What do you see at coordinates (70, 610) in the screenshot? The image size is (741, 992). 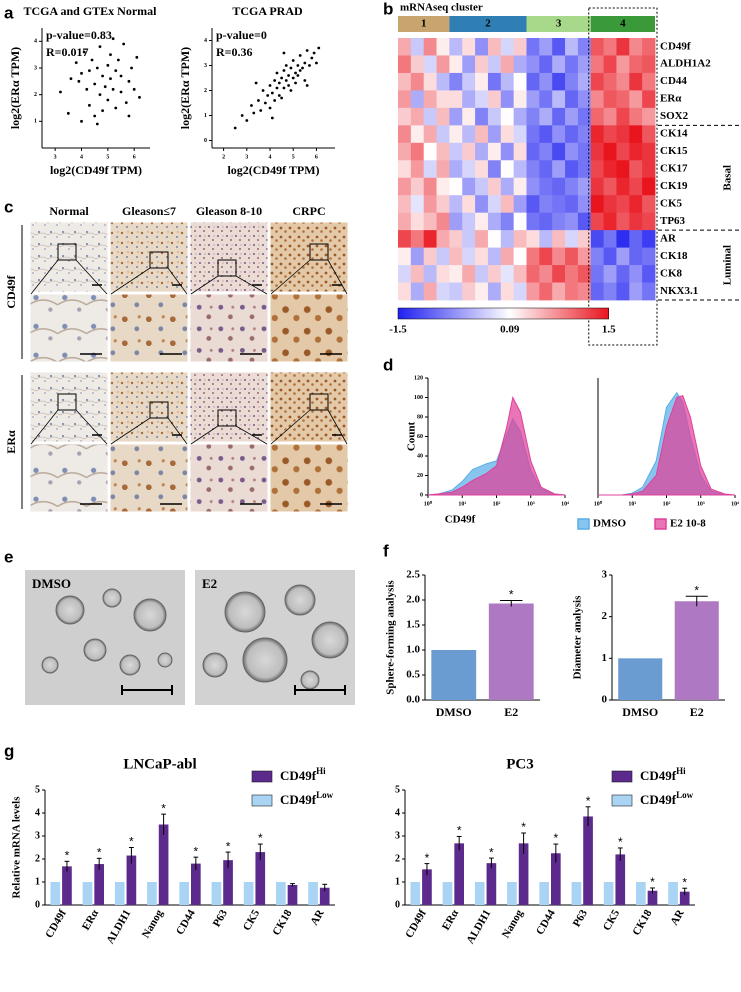 I see `sphere` at bounding box center [70, 610].